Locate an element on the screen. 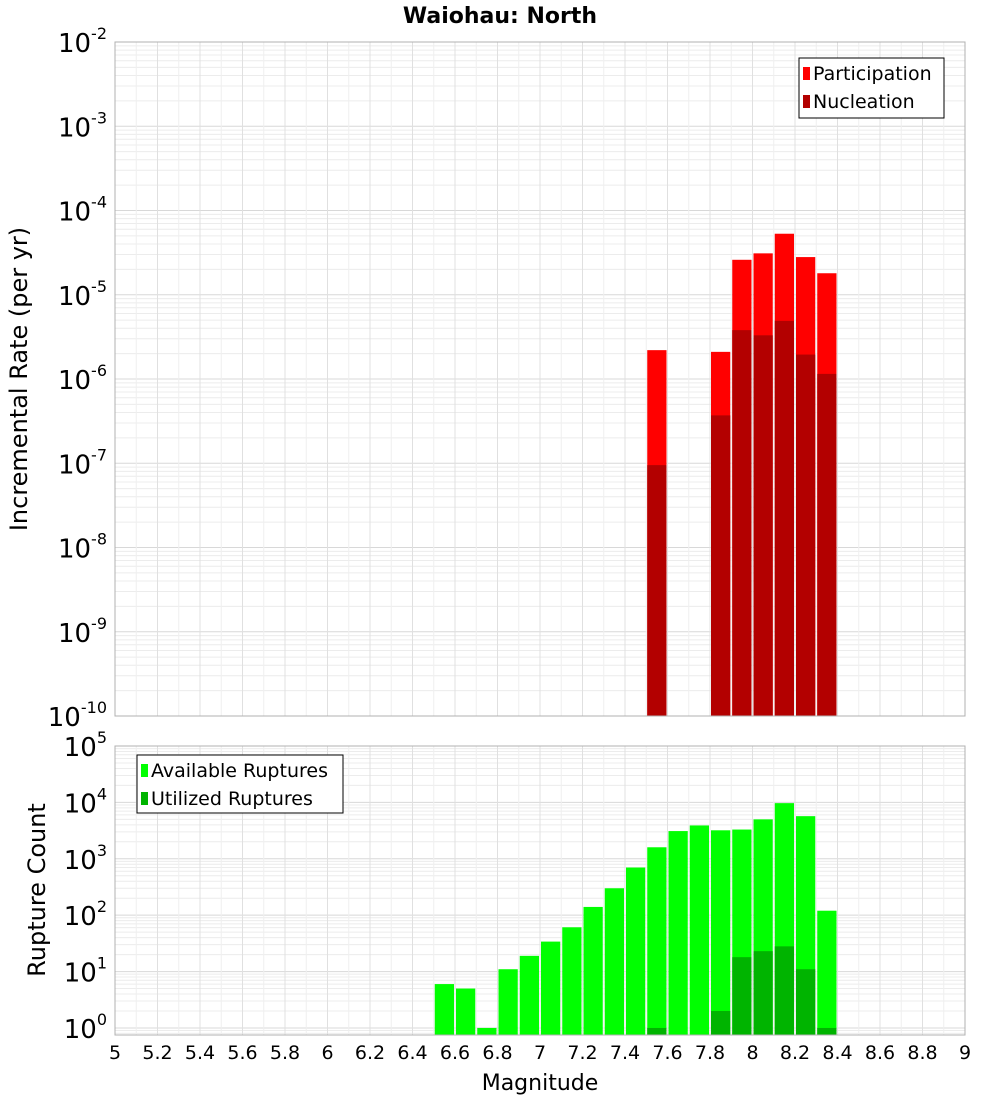  x-tick-label: 5.6 is located at coordinates (242, 1053).